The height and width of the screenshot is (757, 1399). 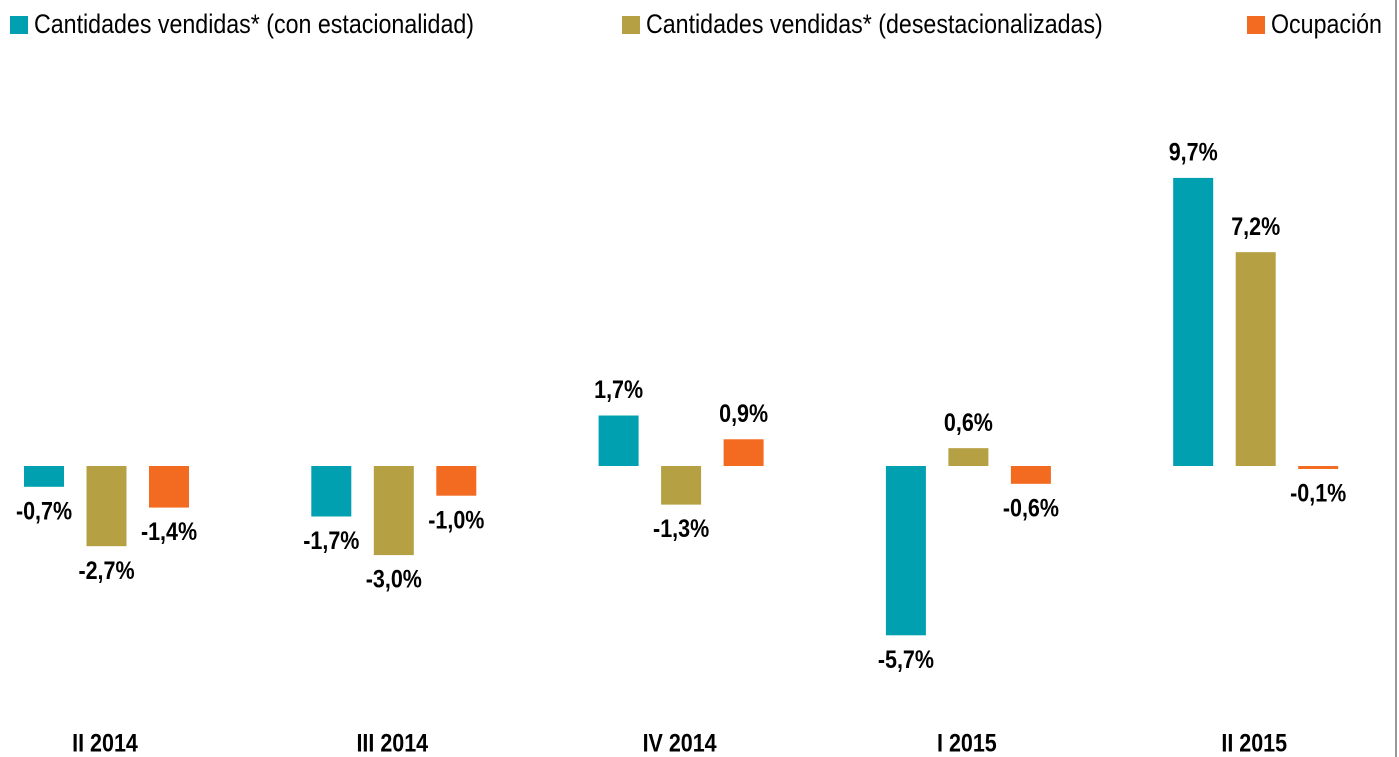 I want to click on data-label: -3,0%, so click(x=394, y=579).